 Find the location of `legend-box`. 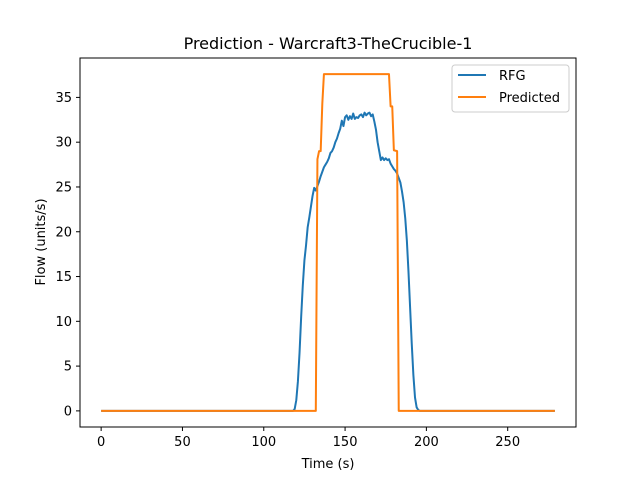

legend-box is located at coordinates (510, 88).